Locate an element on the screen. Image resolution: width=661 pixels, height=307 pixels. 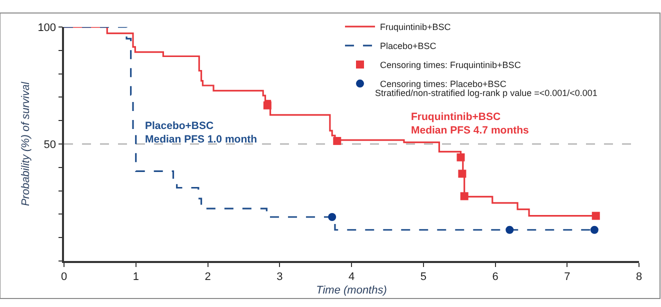
annotation: Placebo+BSC Median PFS 1.0 month is located at coordinates (201, 133).